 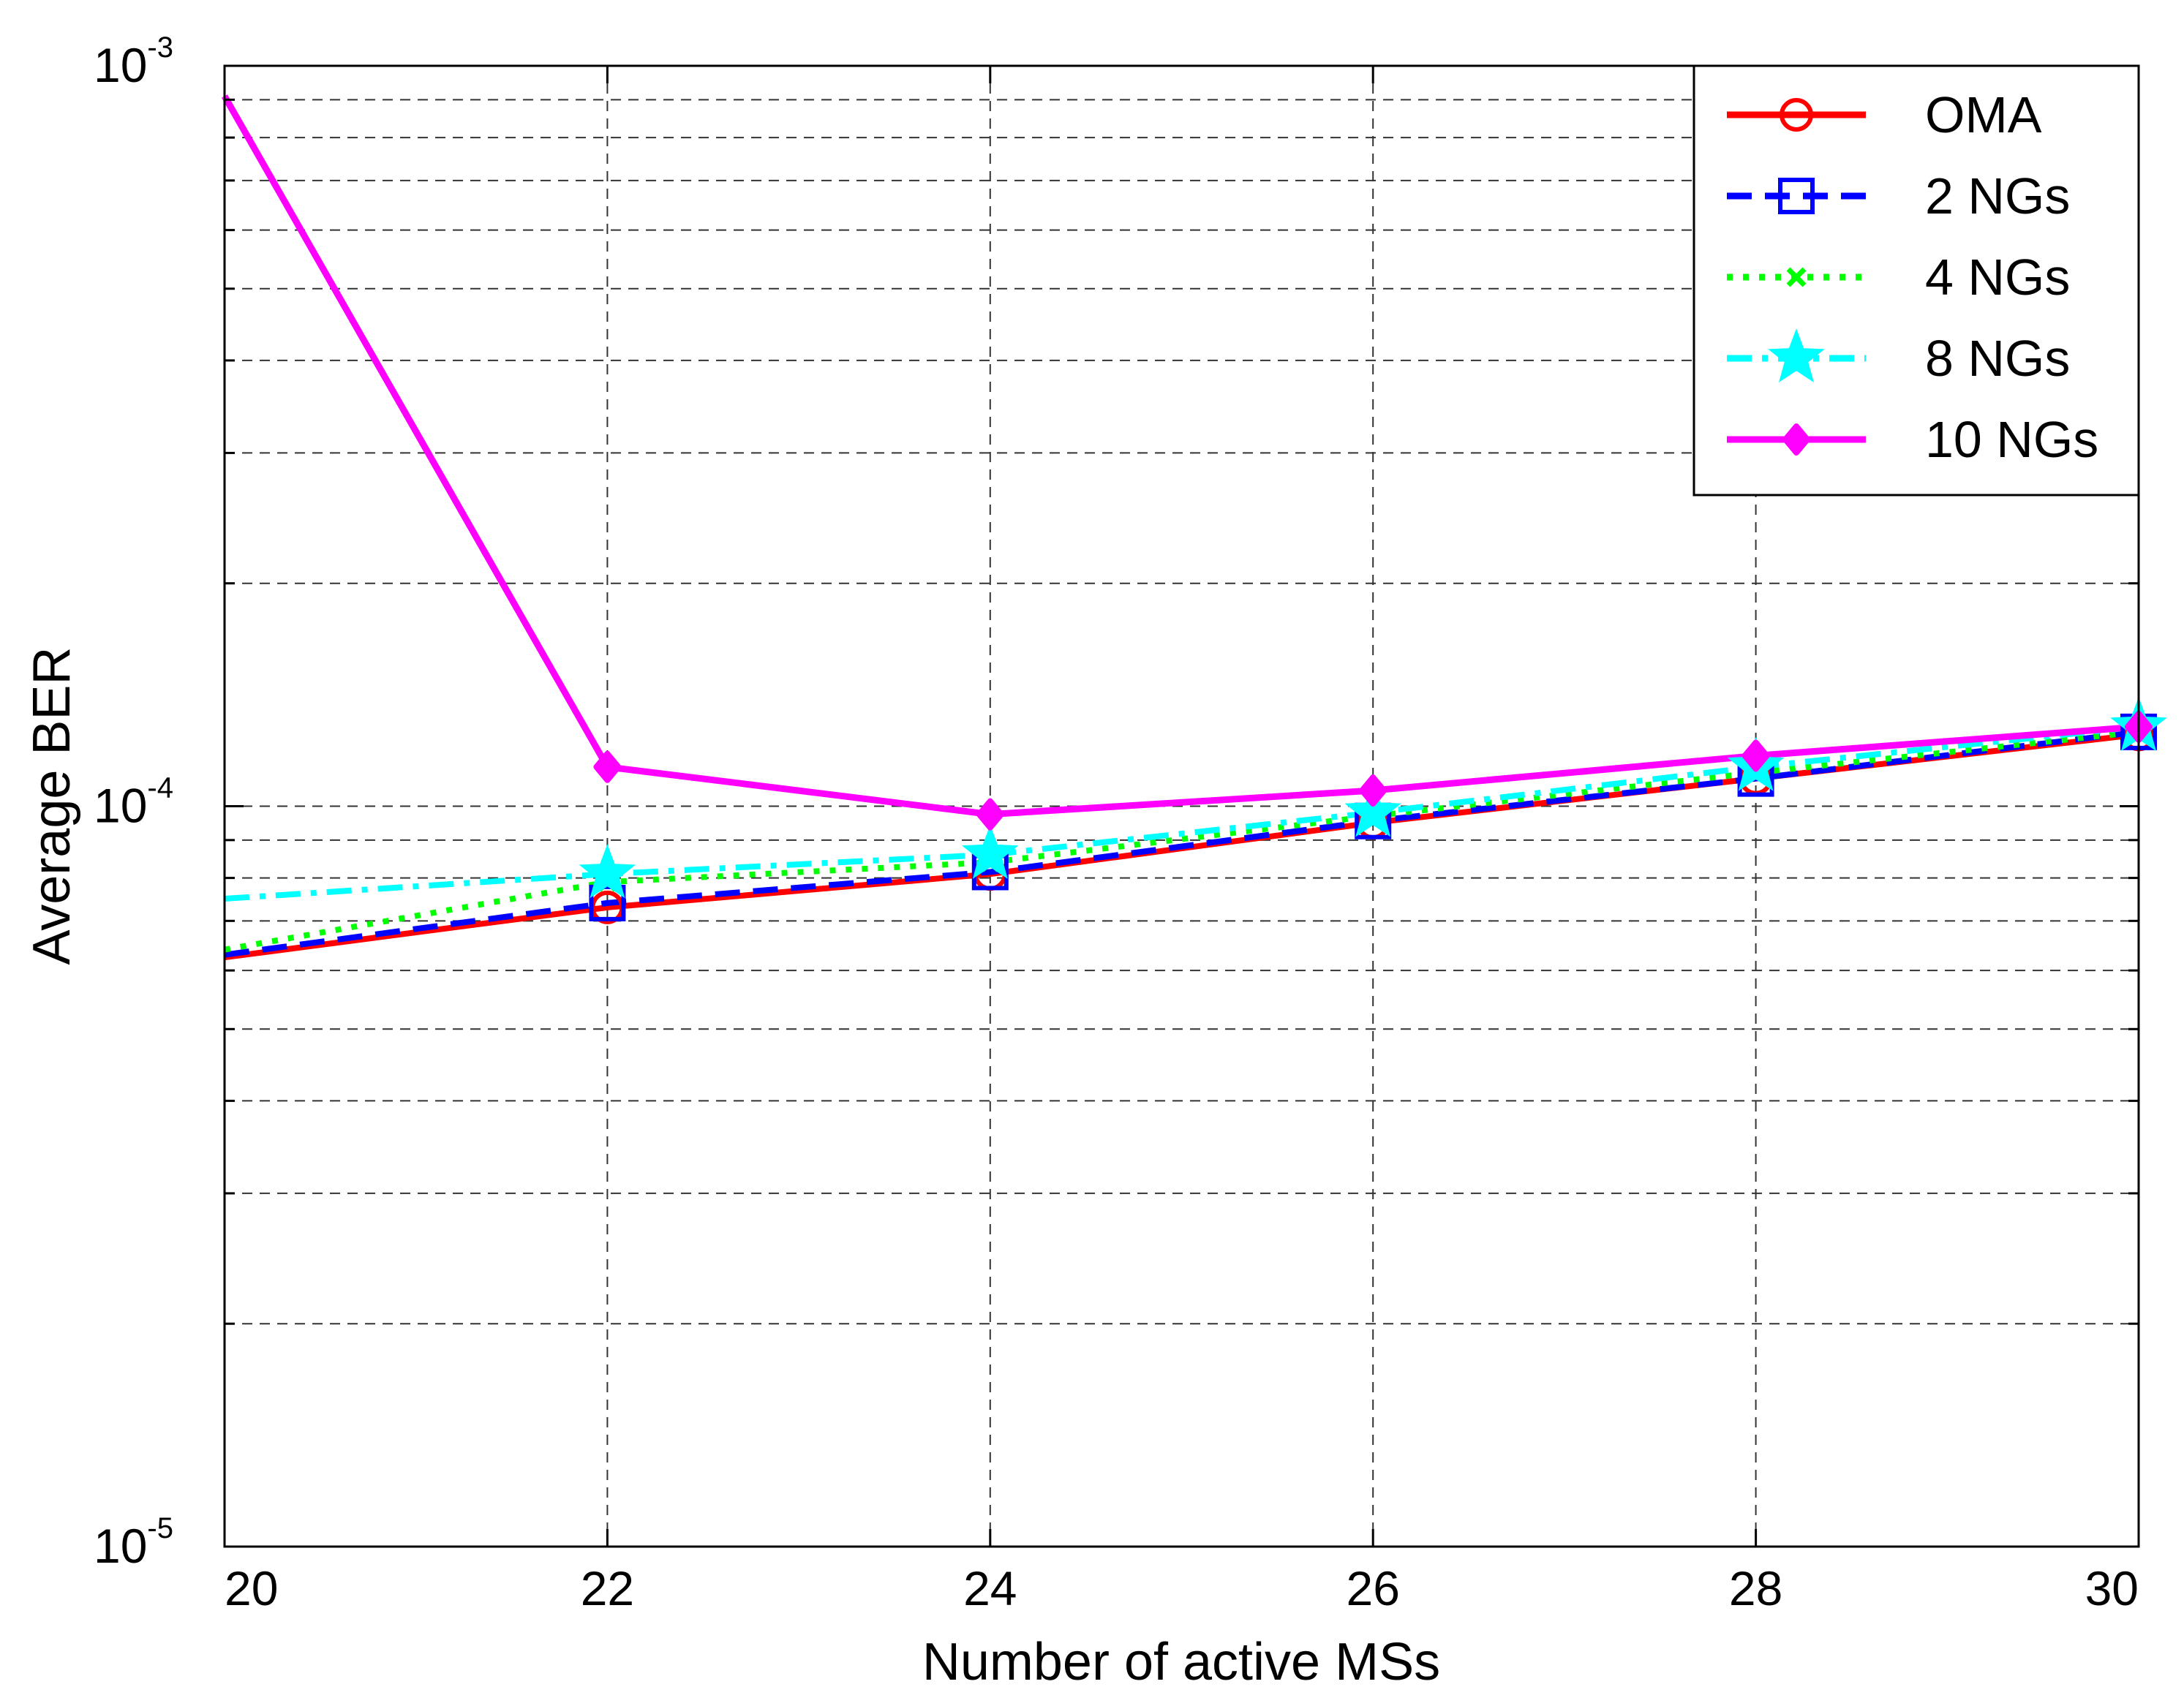 What do you see at coordinates (1898, 357) in the screenshot?
I see `legend-item: 8 NGs` at bounding box center [1898, 357].